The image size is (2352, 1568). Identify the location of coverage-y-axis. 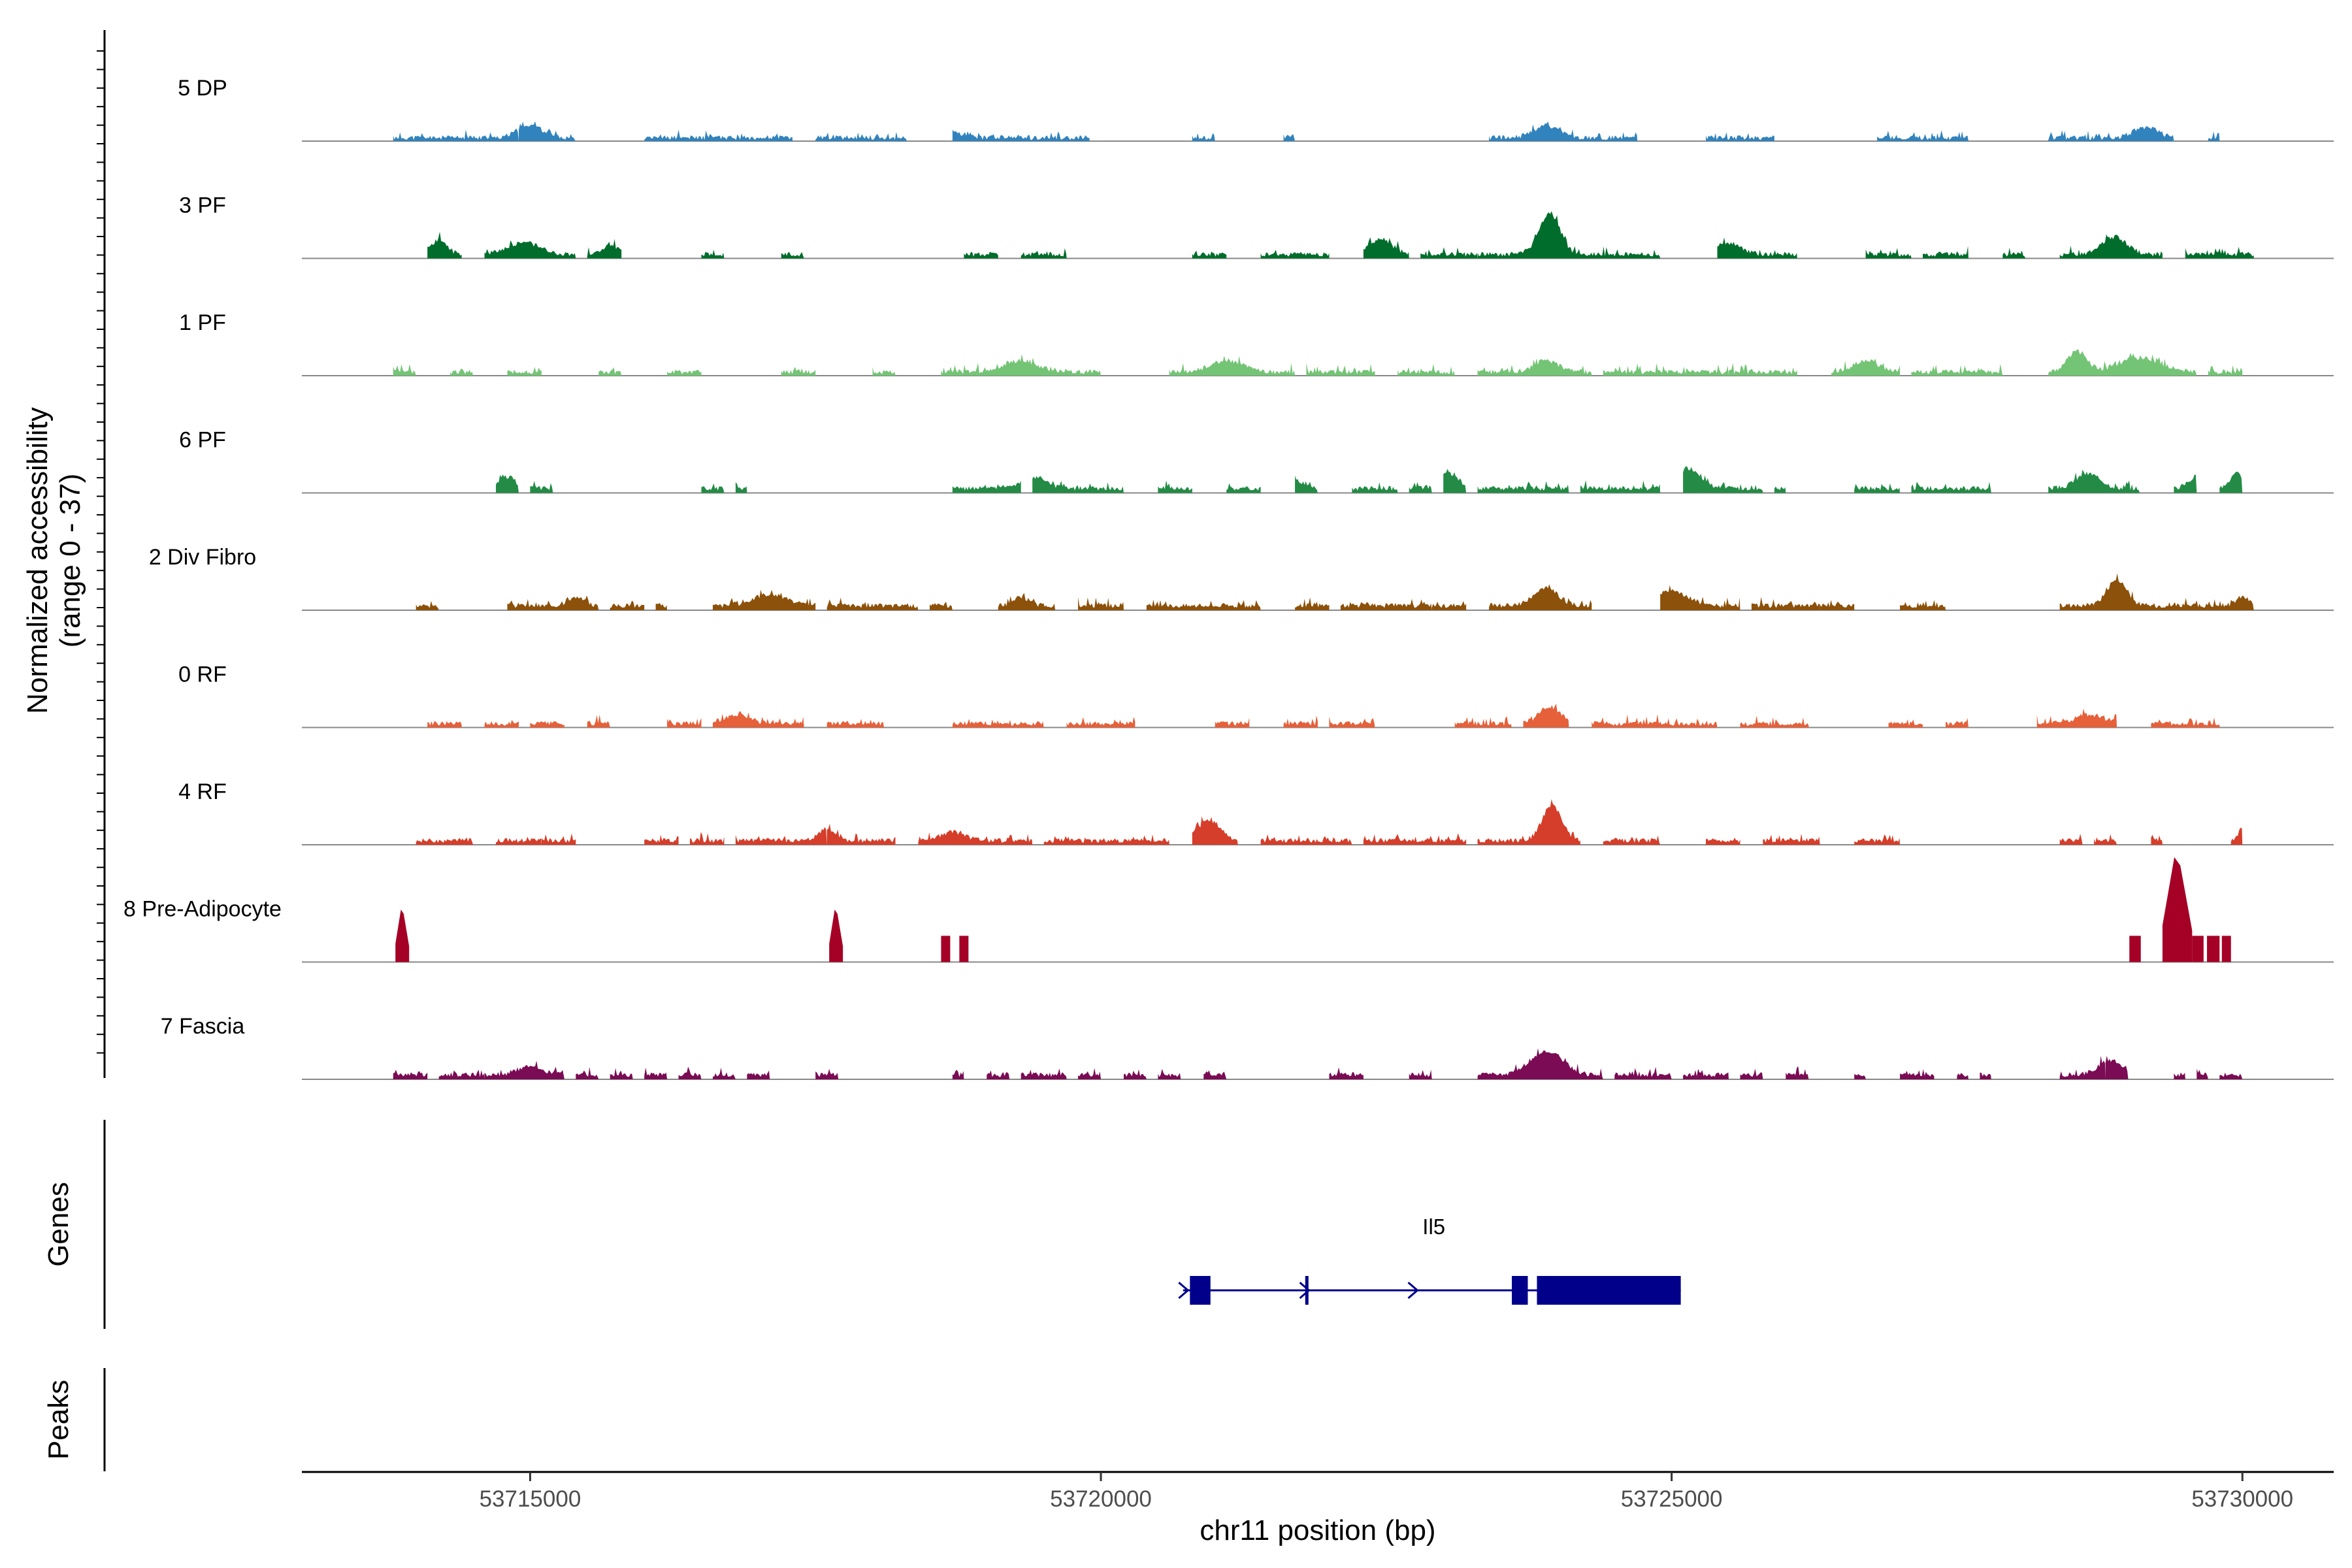
(101, 554).